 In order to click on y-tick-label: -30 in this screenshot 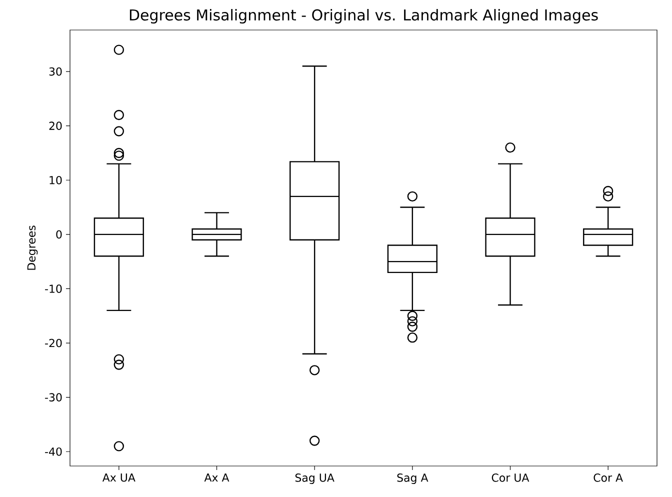, I will do `click(53, 397)`.